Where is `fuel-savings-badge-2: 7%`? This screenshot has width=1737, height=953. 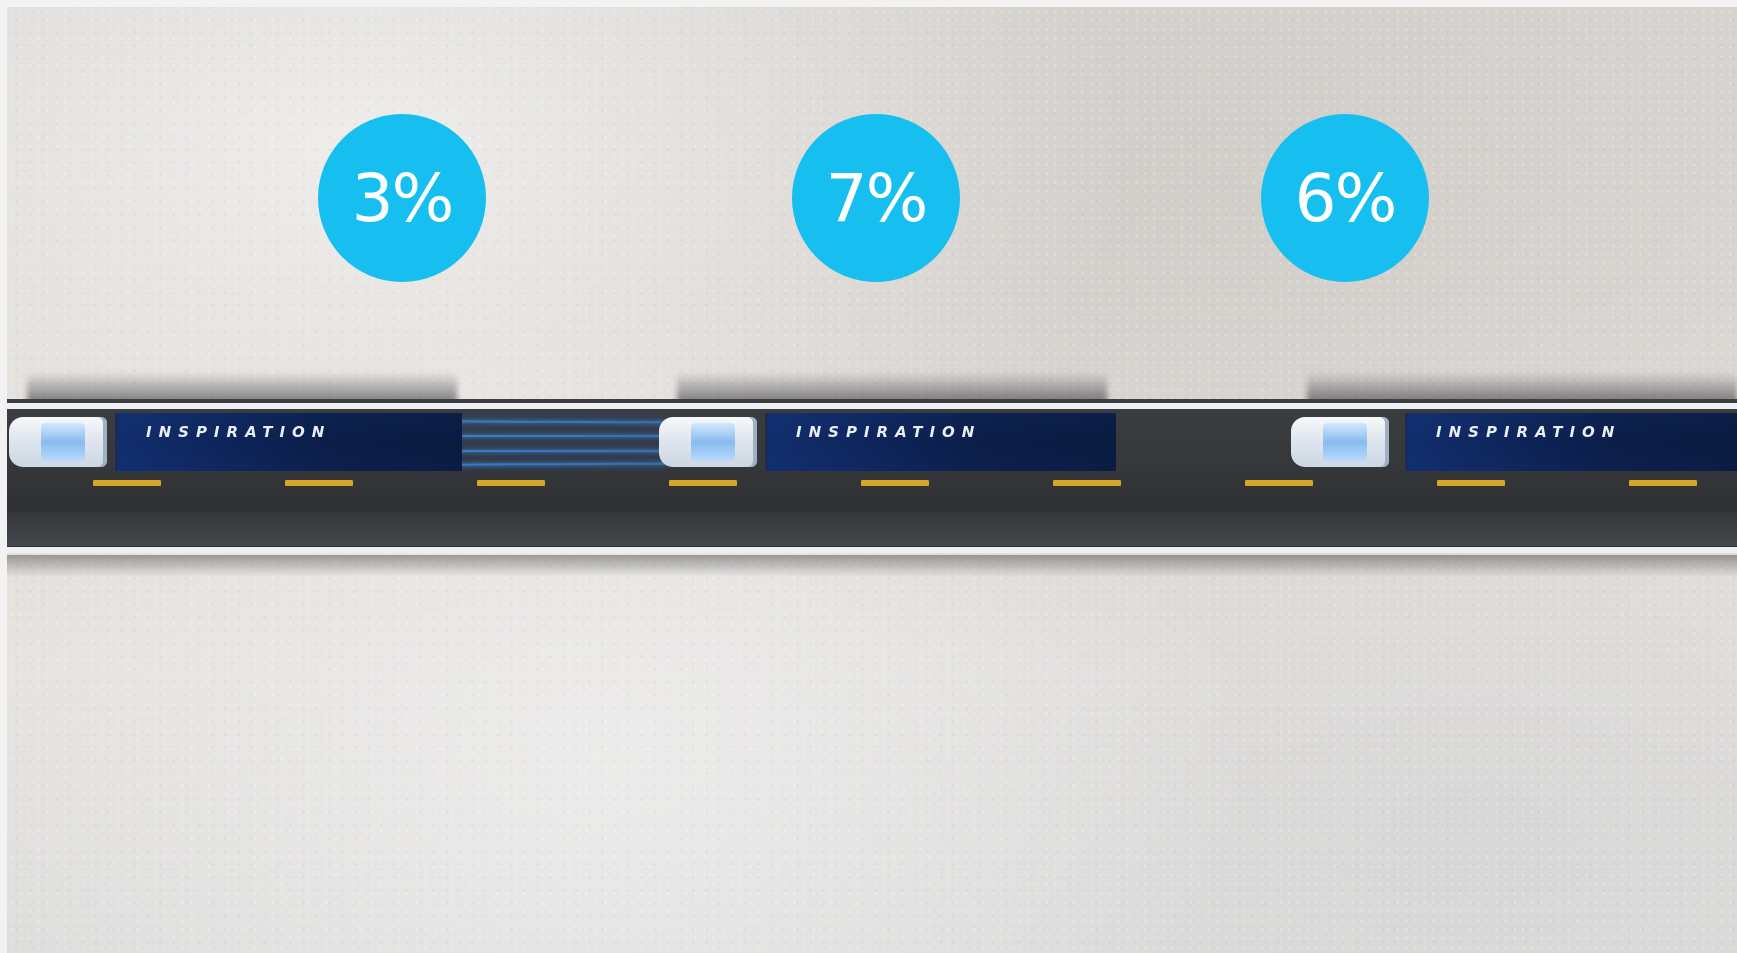 fuel-savings-badge-2: 7% is located at coordinates (876, 198).